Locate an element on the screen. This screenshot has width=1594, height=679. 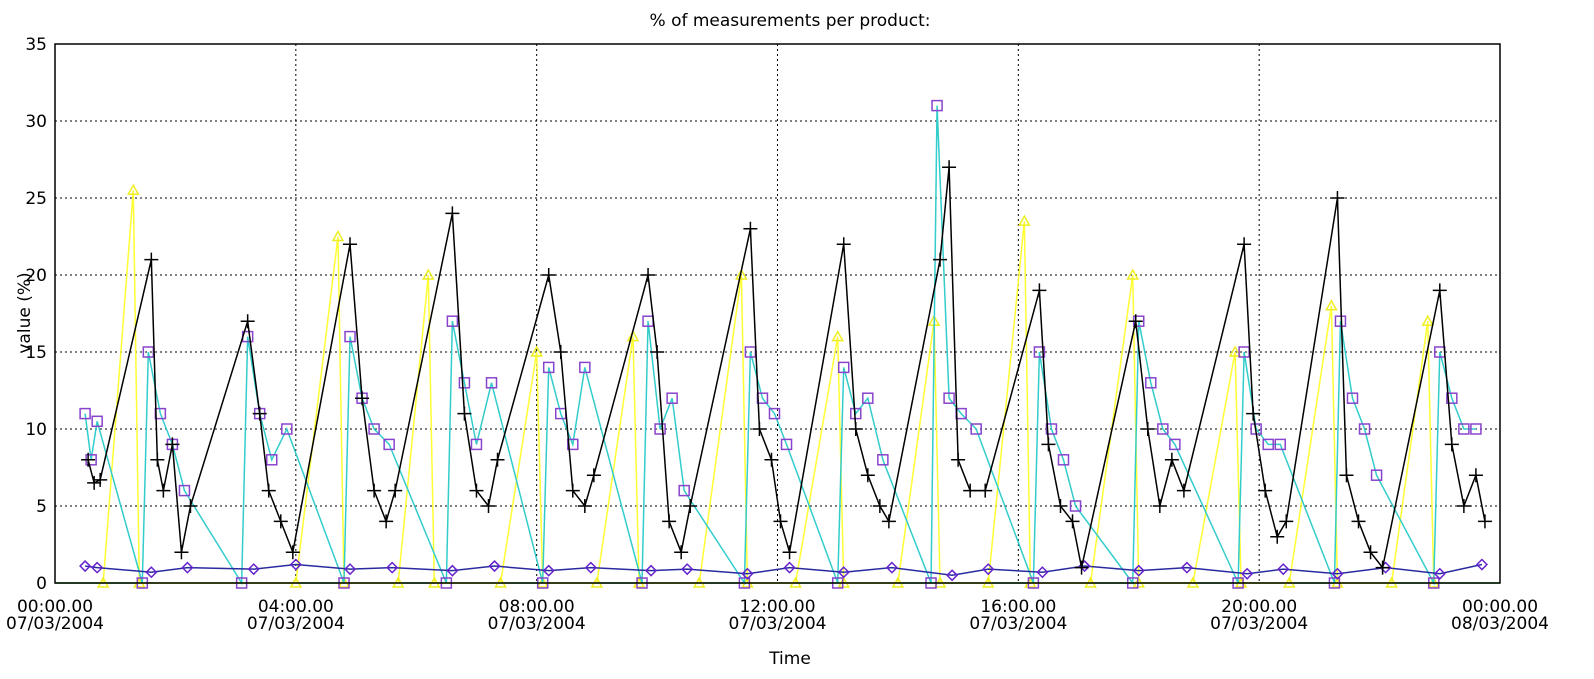
y-tick-label: 15 is located at coordinates (36, 353).